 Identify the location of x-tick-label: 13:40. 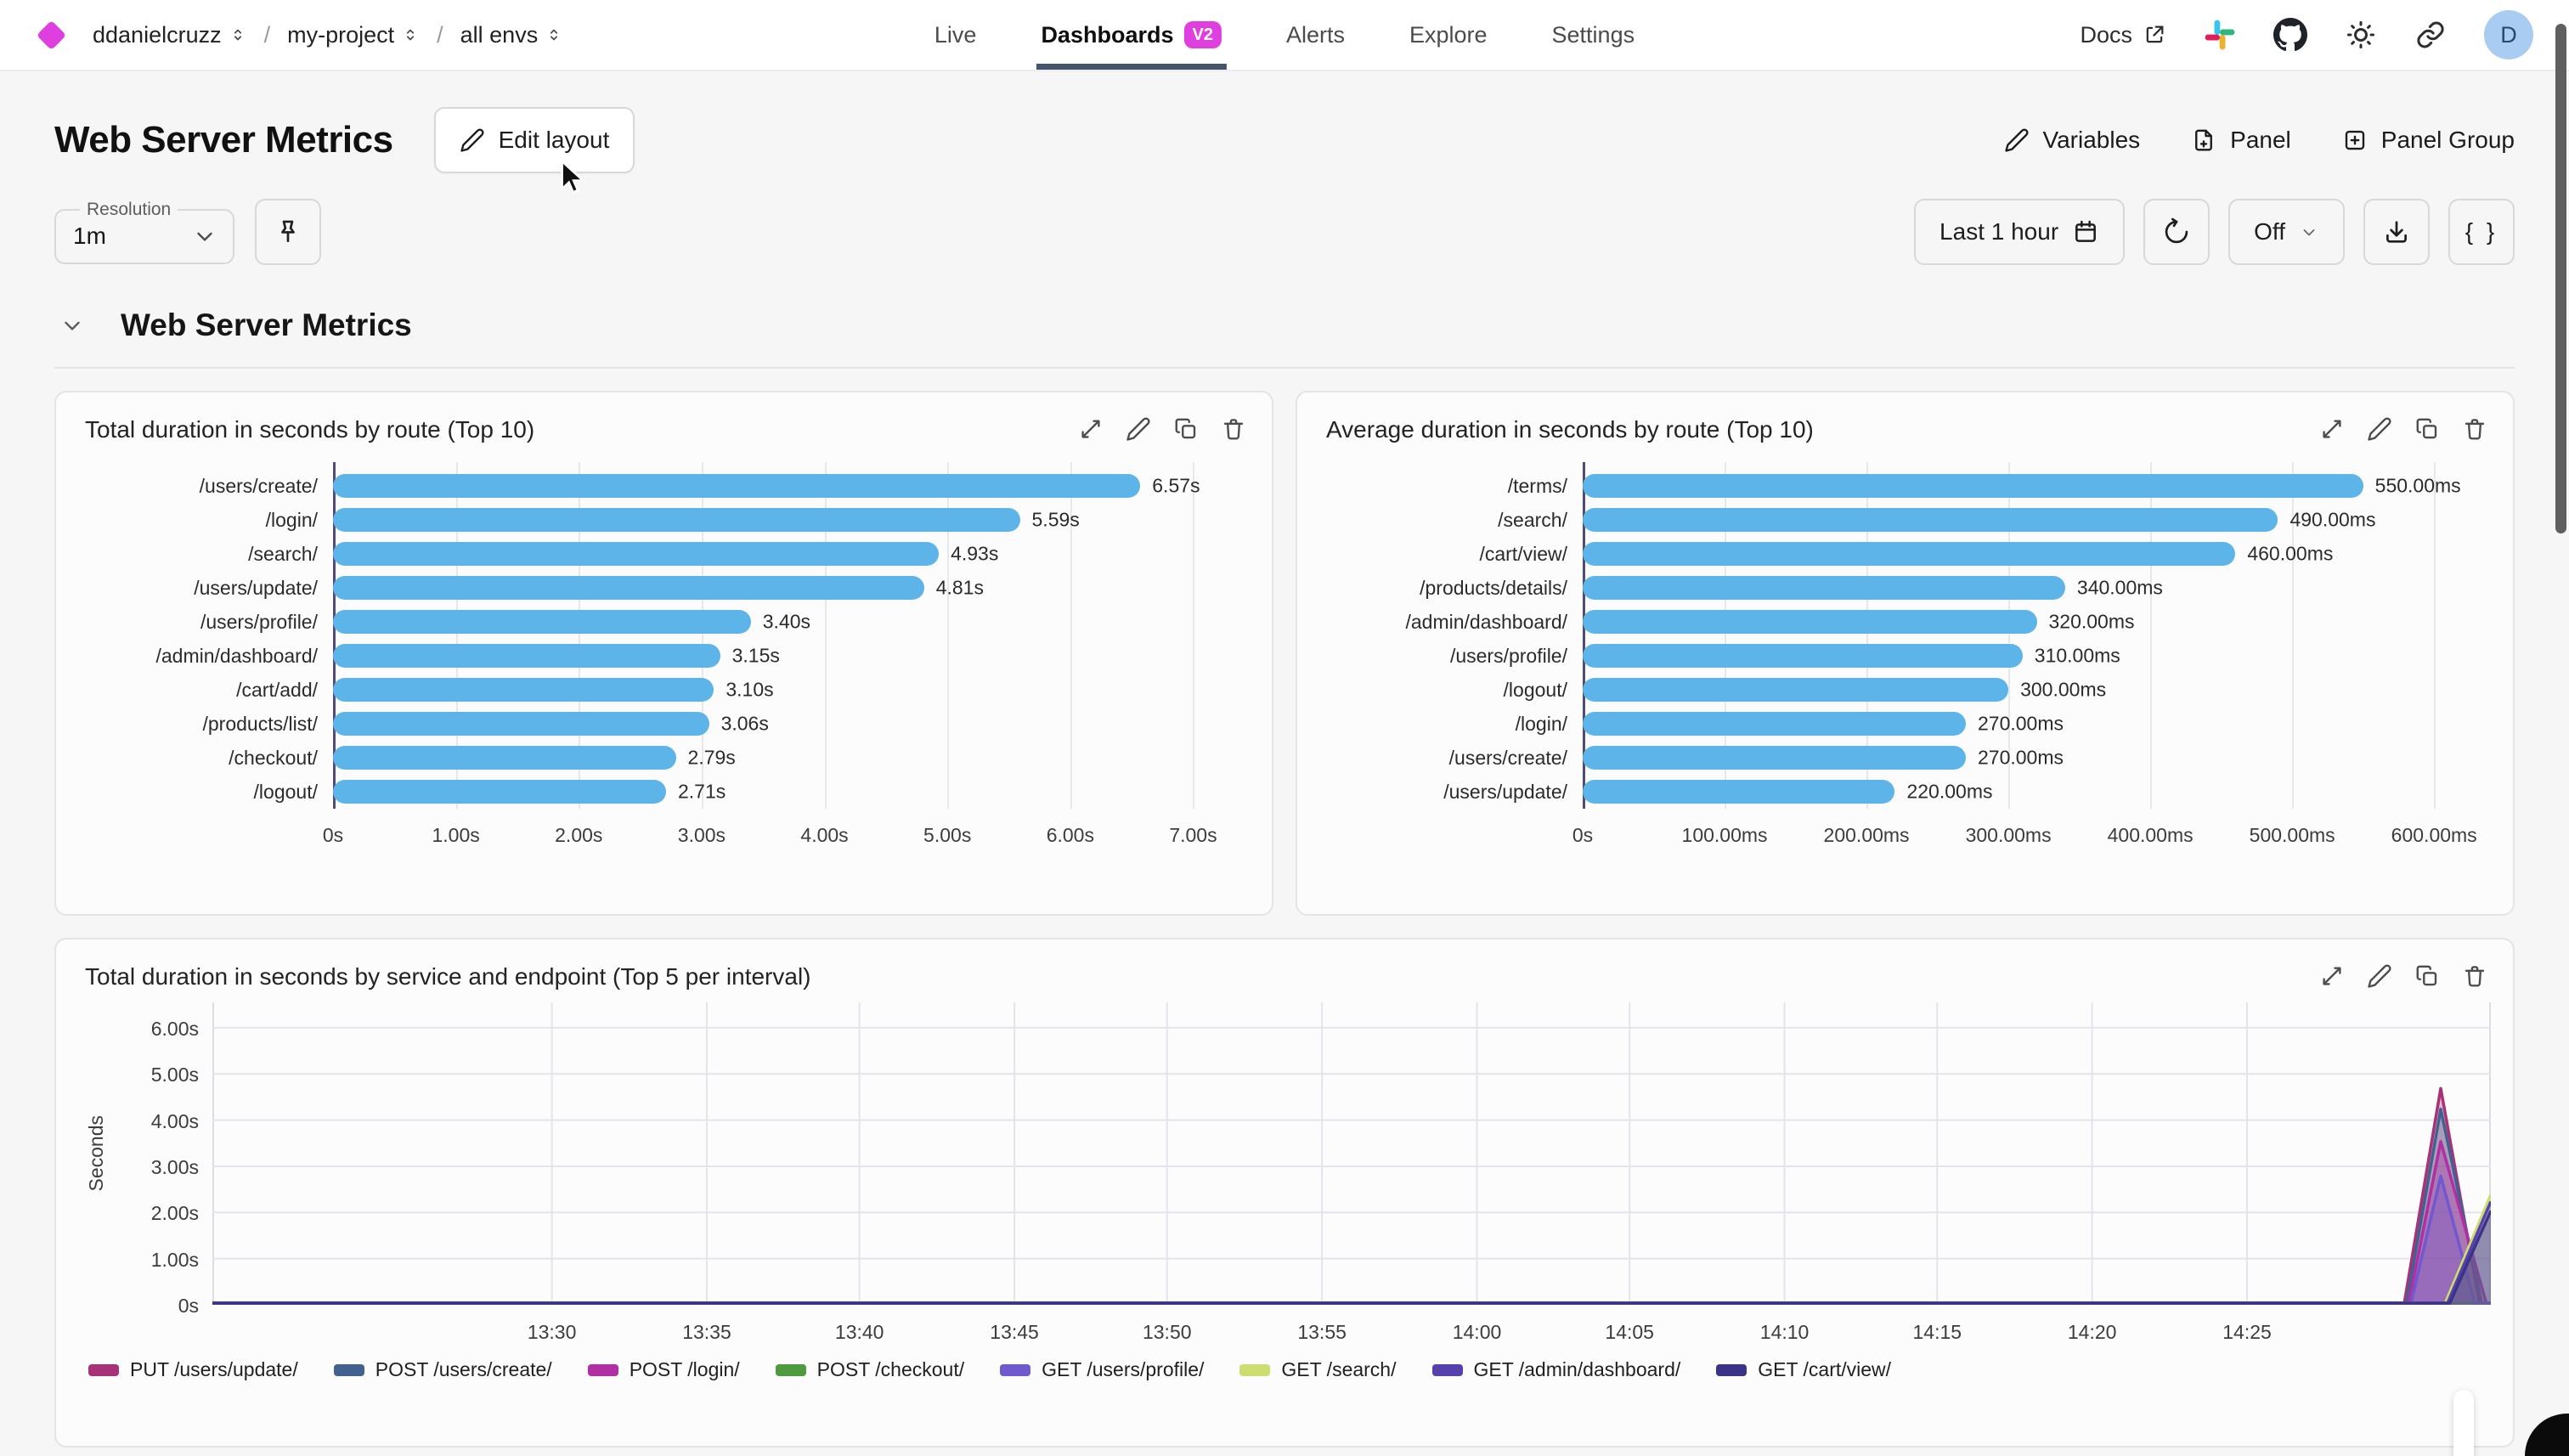
(859, 1332).